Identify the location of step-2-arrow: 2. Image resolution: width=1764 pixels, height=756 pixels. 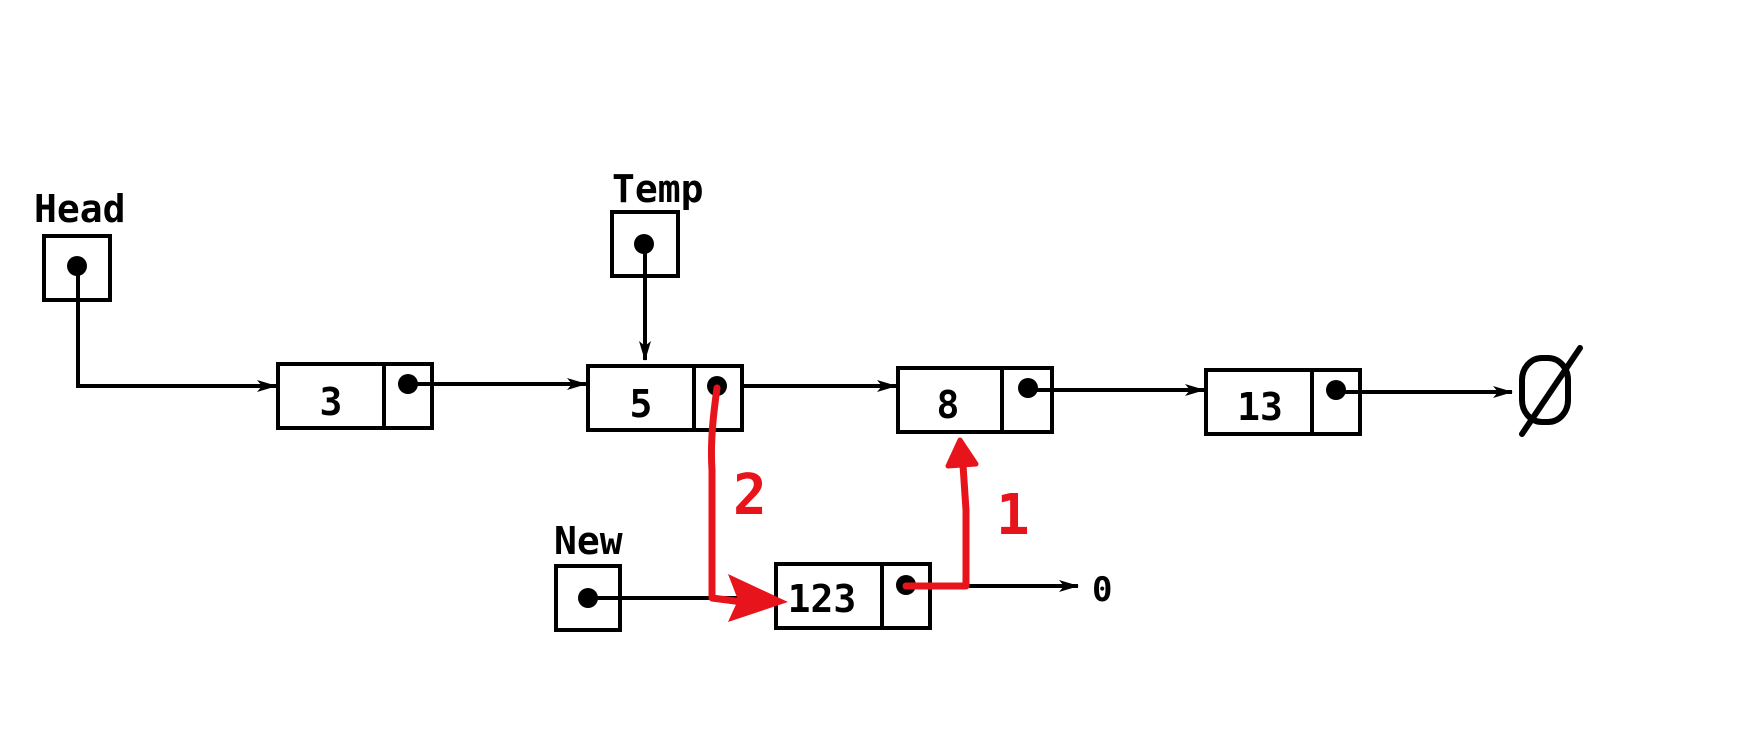
(747, 503).